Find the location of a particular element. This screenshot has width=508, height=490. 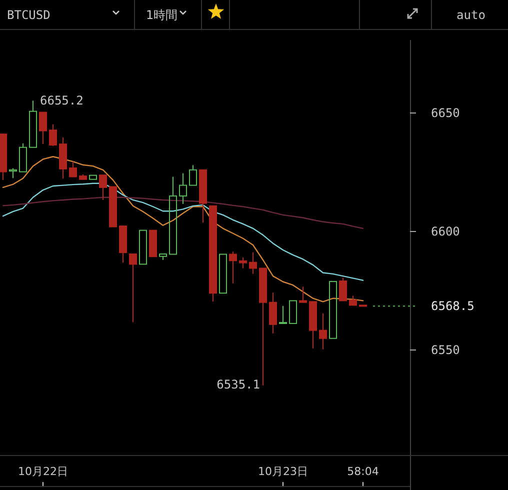

annotation: 6655.2 is located at coordinates (62, 101).